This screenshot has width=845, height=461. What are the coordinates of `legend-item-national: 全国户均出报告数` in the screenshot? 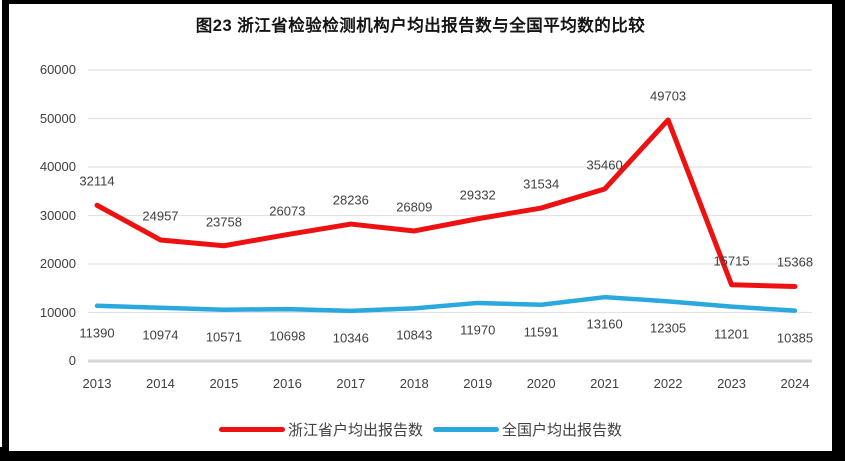 It's located at (527, 429).